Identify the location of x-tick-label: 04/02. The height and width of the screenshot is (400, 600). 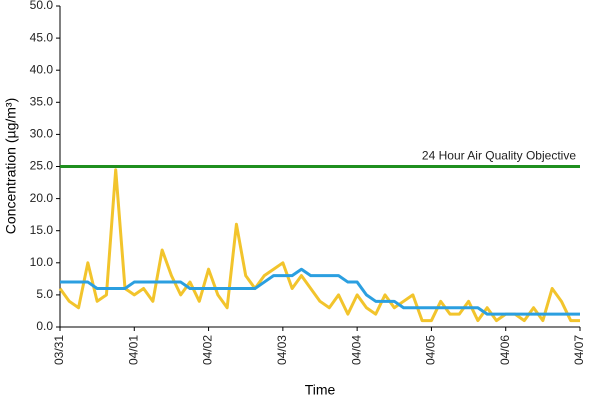
(208, 350).